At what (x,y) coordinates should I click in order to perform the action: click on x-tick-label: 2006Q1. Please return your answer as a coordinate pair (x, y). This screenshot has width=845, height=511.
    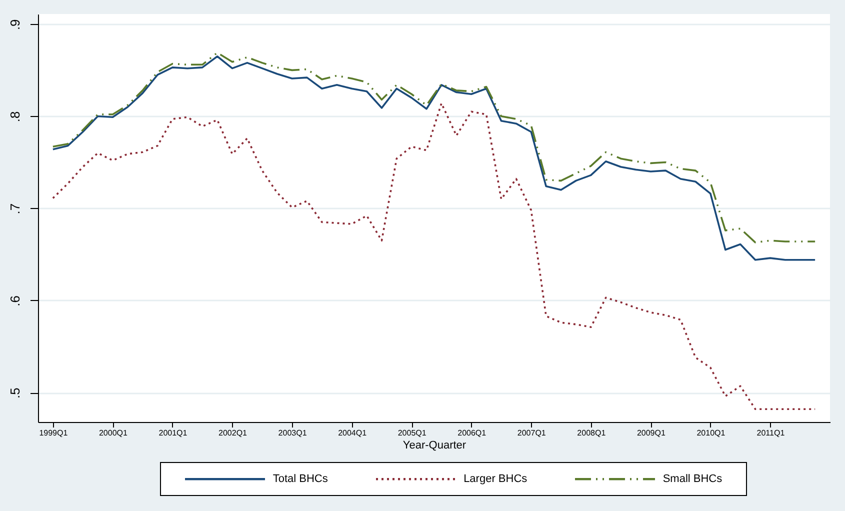
    Looking at the image, I should click on (472, 433).